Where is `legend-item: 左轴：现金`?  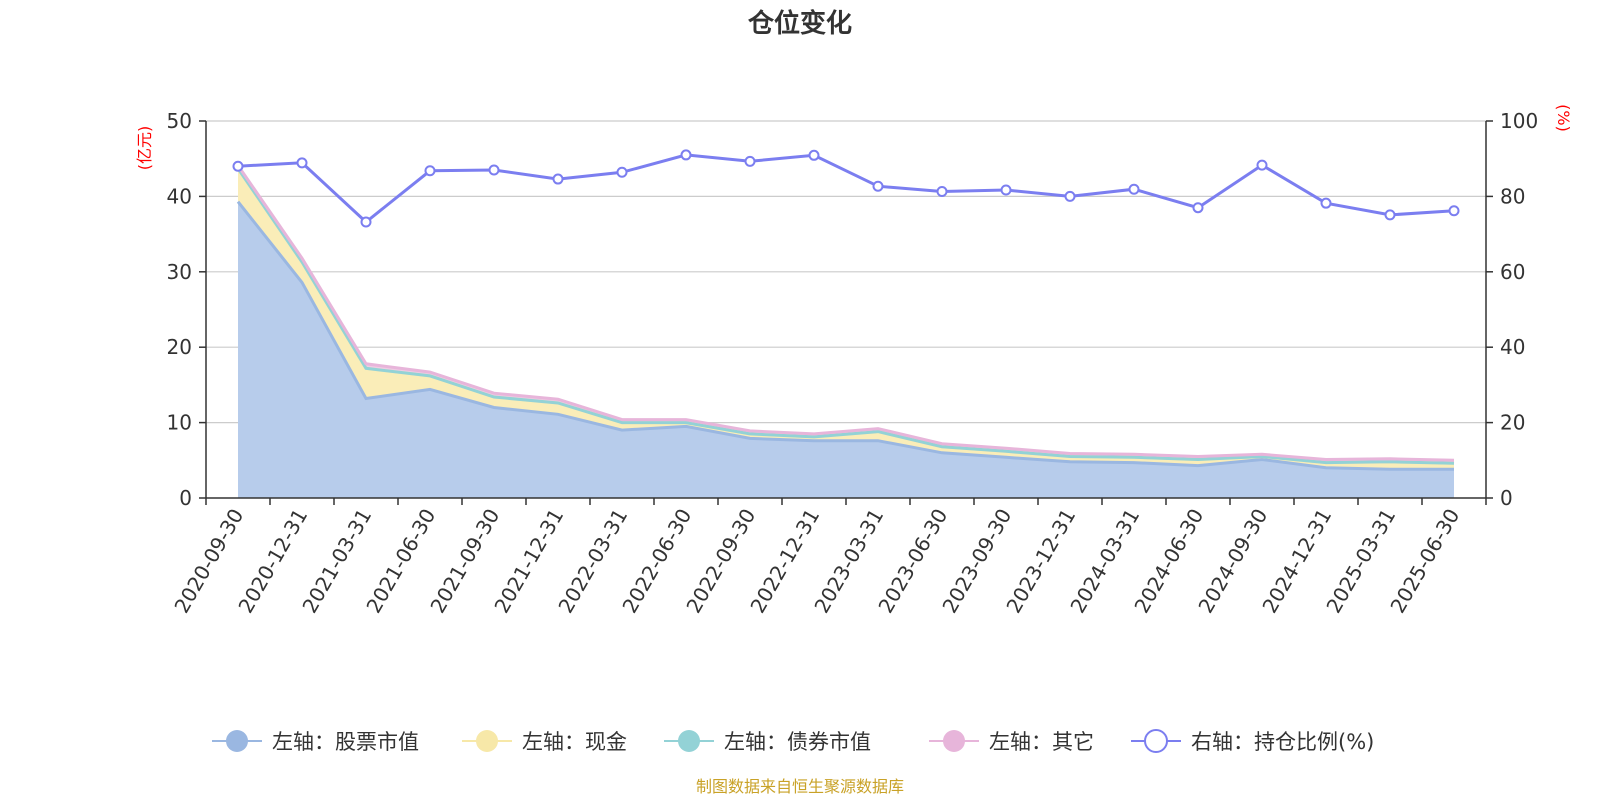
legend-item: 左轴：现金 is located at coordinates (544, 742).